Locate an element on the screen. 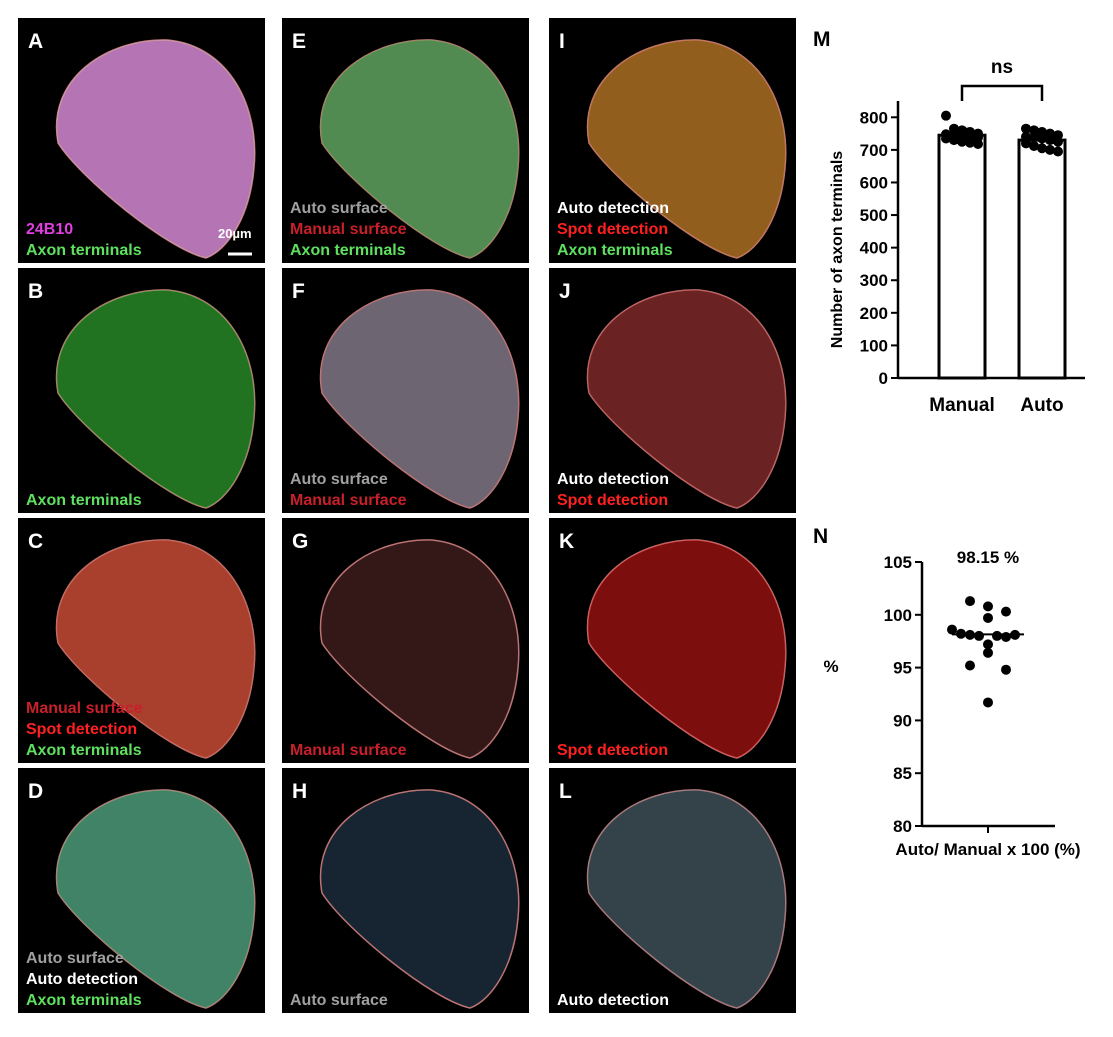 The width and height of the screenshot is (1113, 1037). image-panel: L Auto detection is located at coordinates (672, 890).